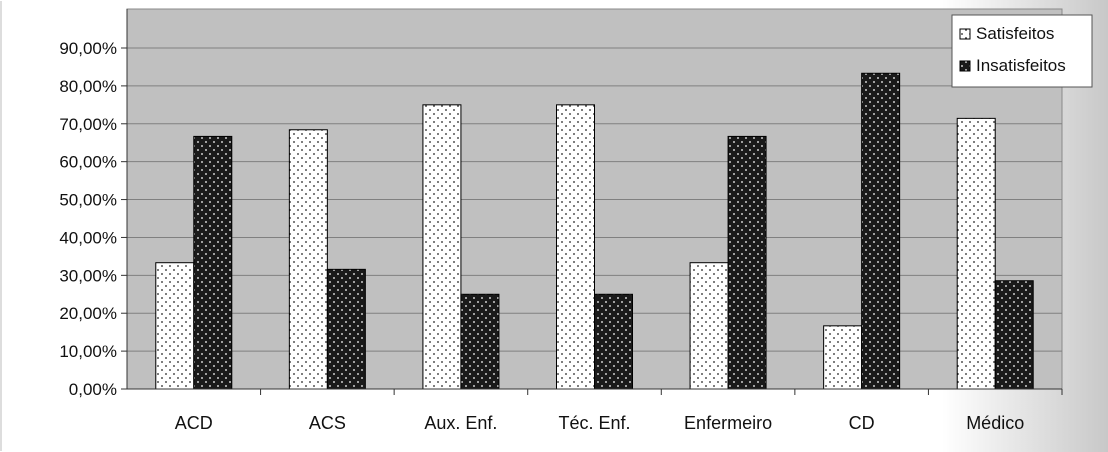 The height and width of the screenshot is (452, 1108). Describe the element at coordinates (460, 423) in the screenshot. I see `x-category-label: Aux. Enf.` at that location.